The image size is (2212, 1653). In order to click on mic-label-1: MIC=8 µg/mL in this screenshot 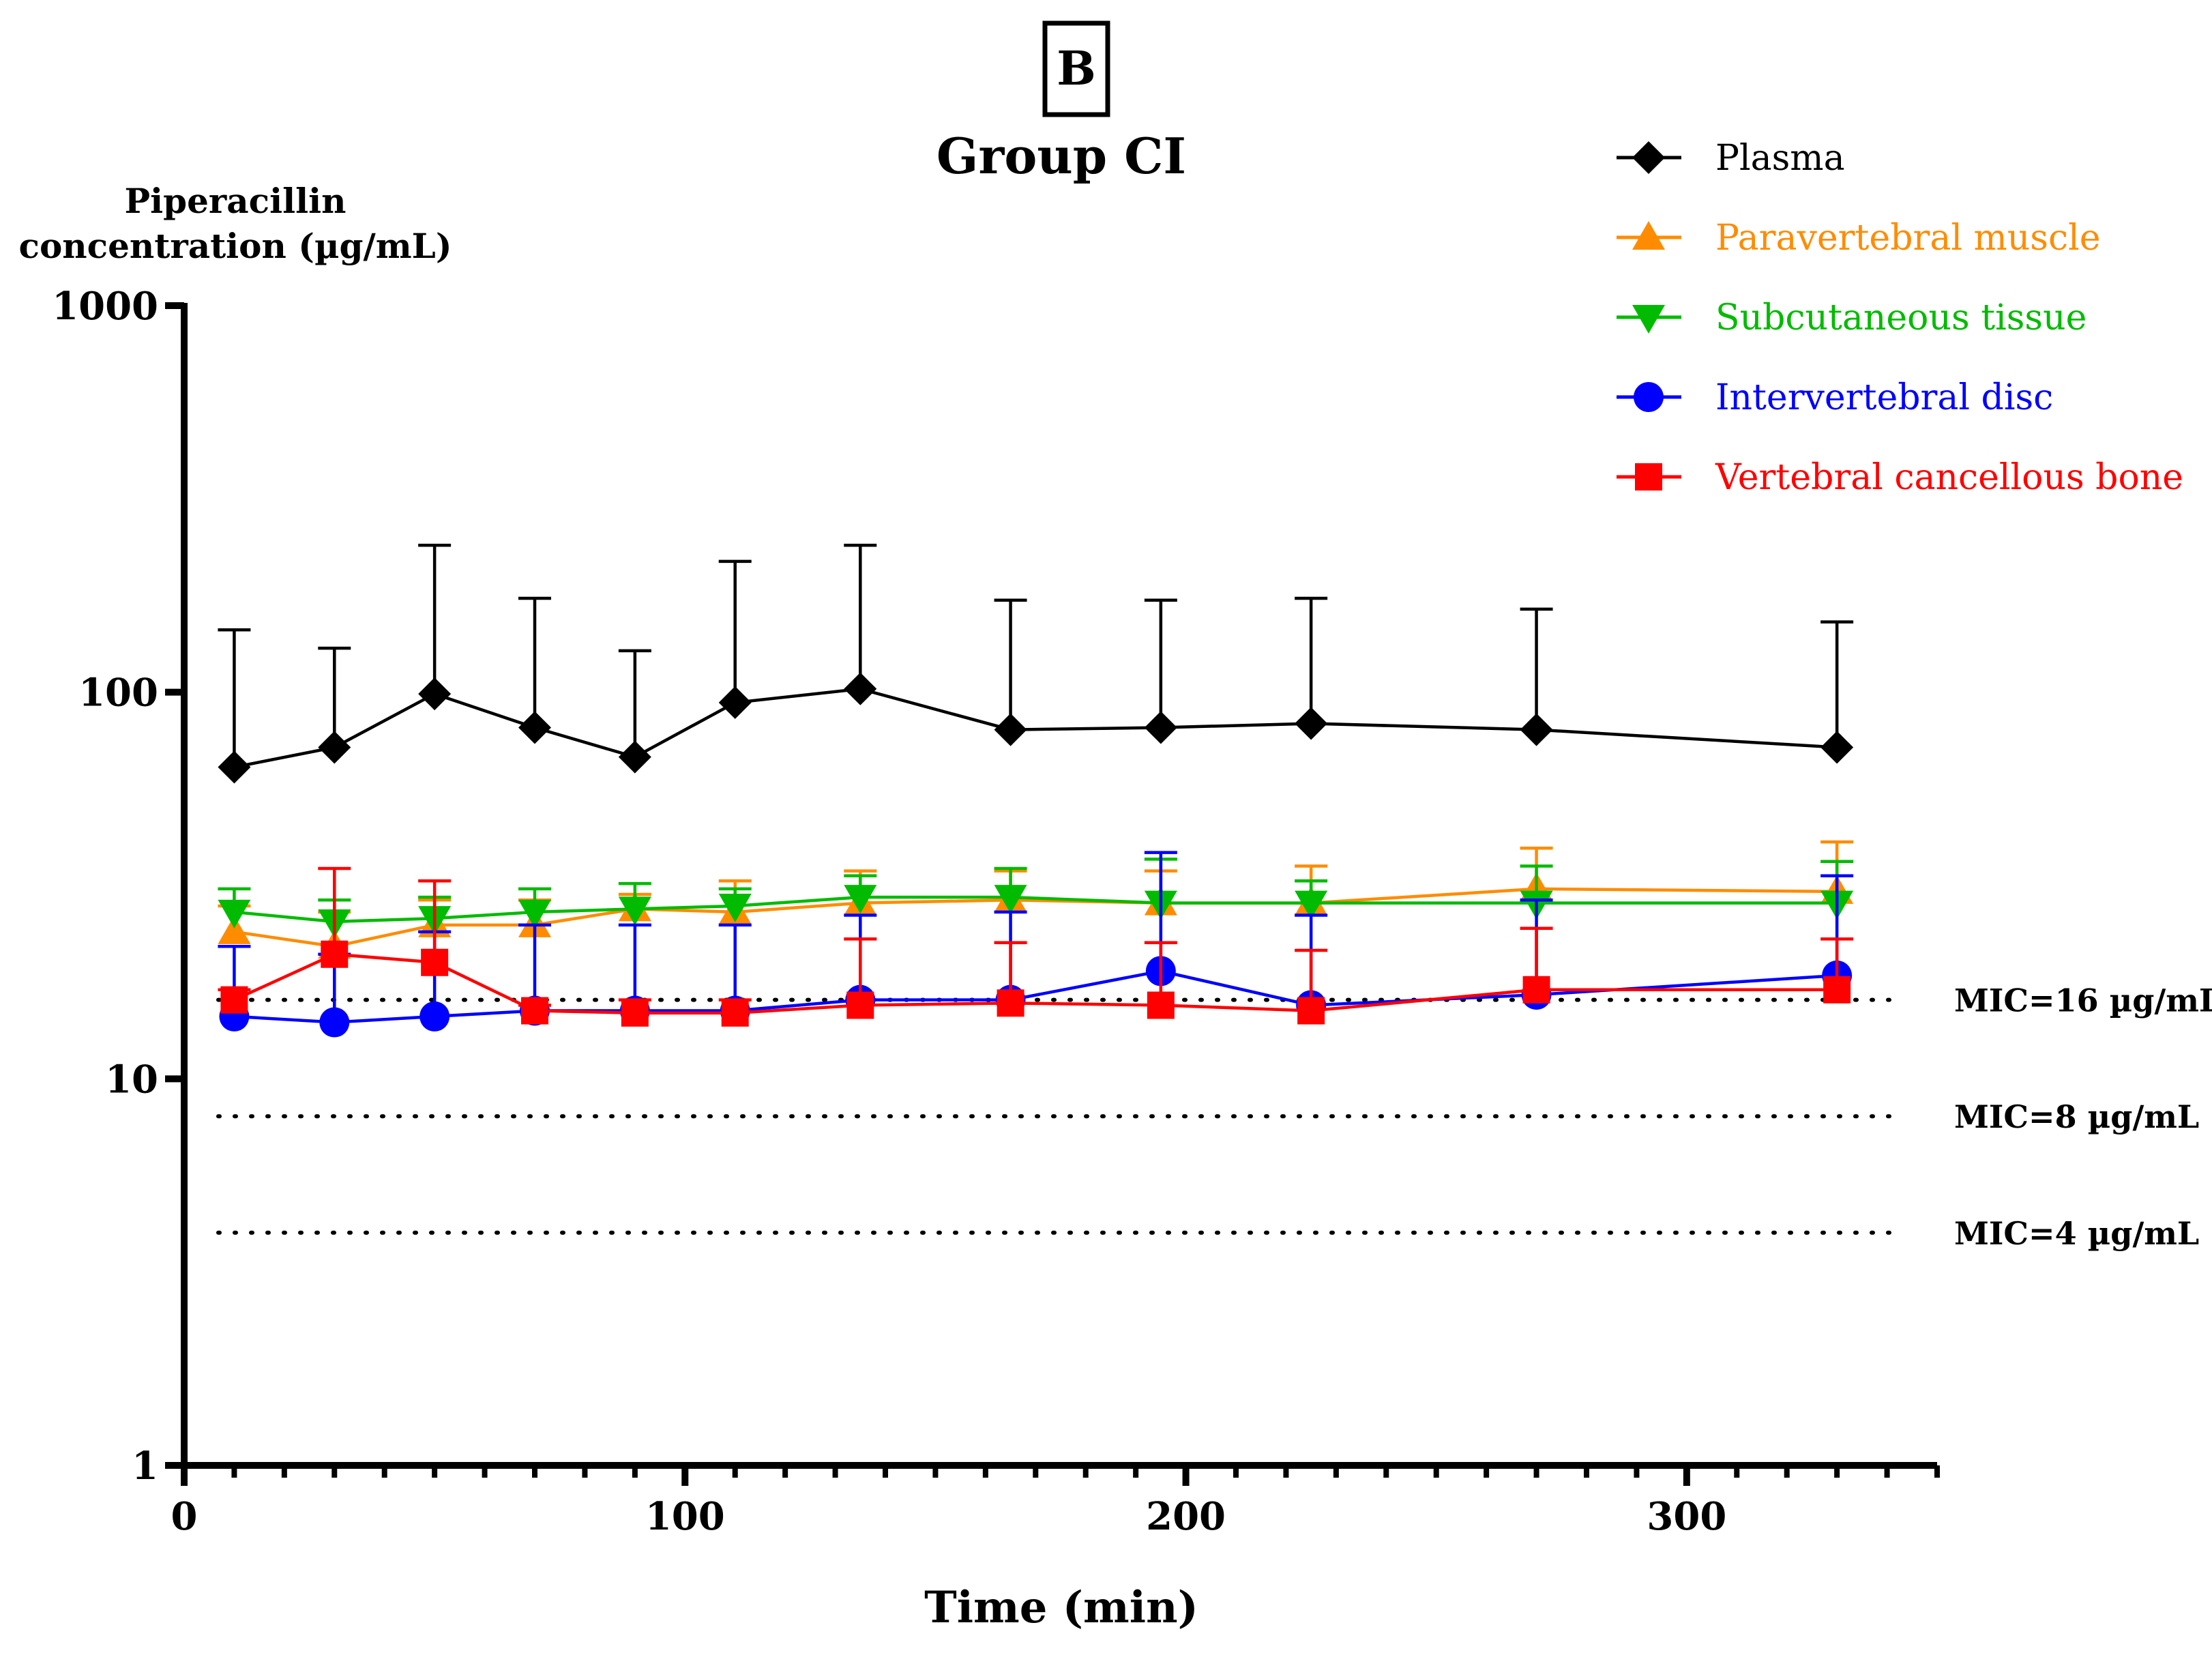, I will do `click(2076, 1116)`.